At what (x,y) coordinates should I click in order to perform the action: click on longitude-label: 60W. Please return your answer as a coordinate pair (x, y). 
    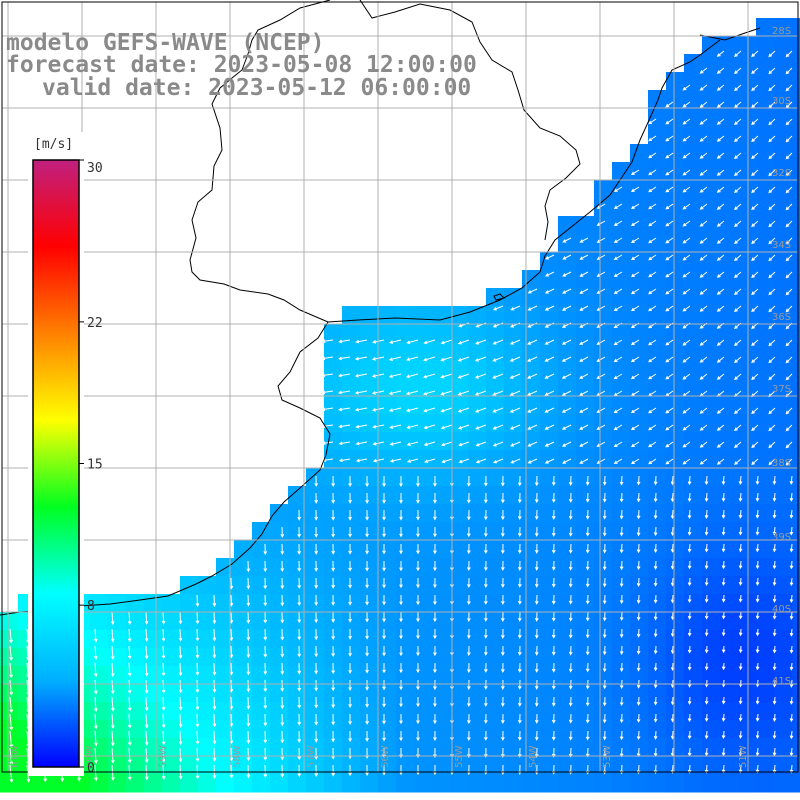
    Looking at the image, I should click on (89, 756).